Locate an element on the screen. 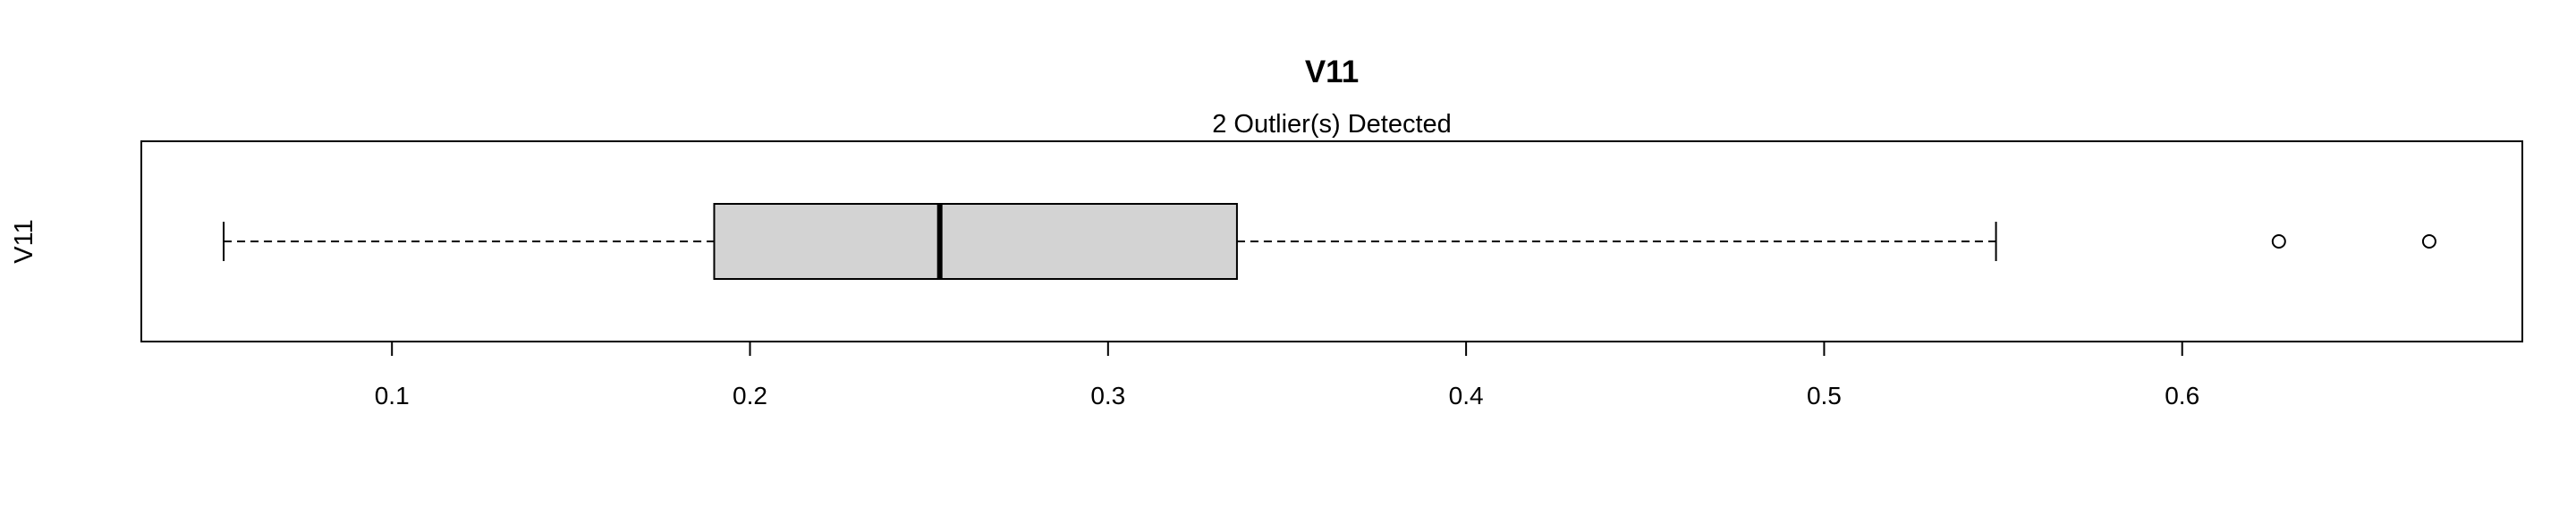 This screenshot has height=515, width=2576. x-tick-label: 0.4 is located at coordinates (1466, 395).